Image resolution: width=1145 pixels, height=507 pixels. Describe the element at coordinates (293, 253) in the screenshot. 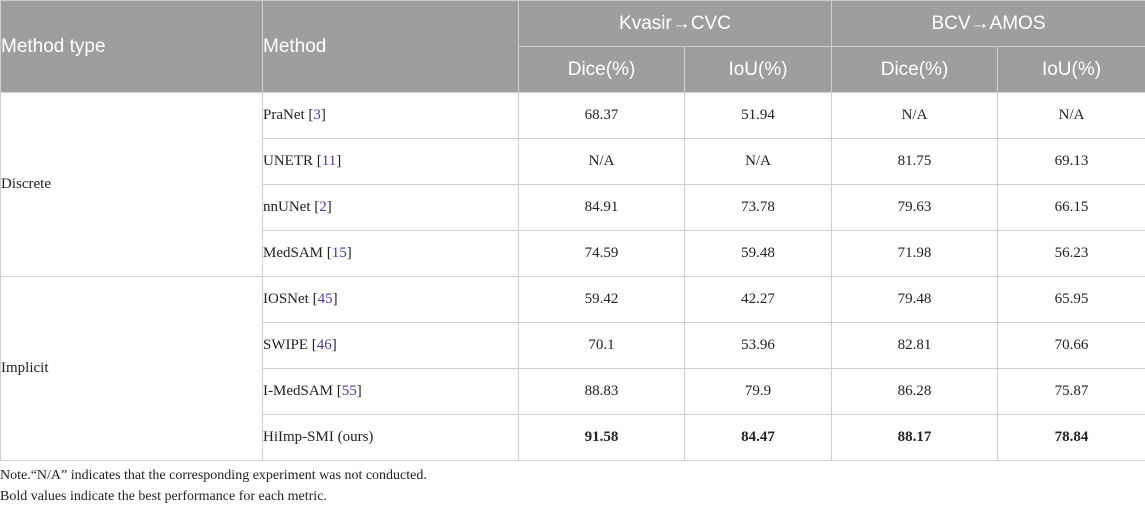

I see `method-name: MedSAM` at that location.